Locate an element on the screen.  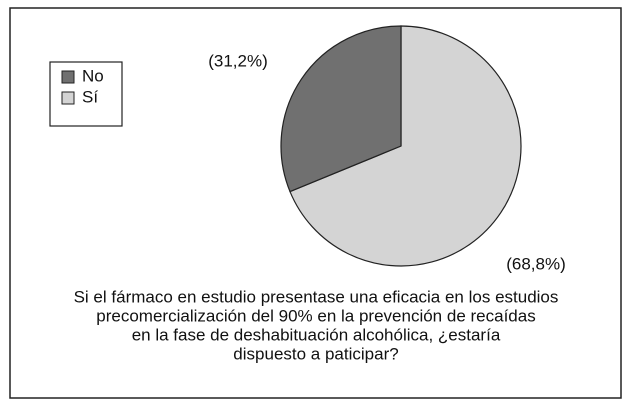
data-label: (31,2%) is located at coordinates (238, 60).